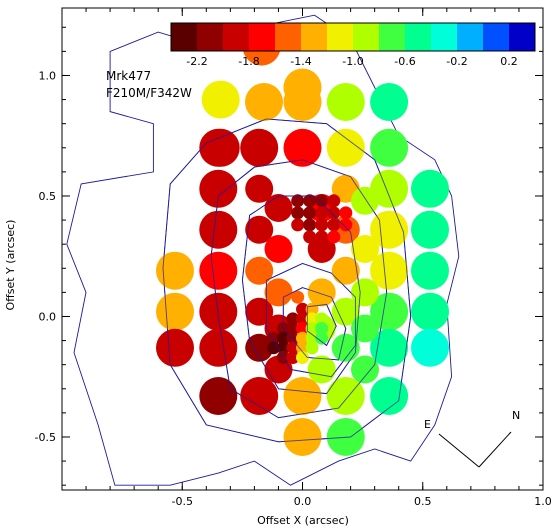 The height and width of the screenshot is (531, 553). I want to click on colorbar-tick-label: -0.2, so click(456, 61).